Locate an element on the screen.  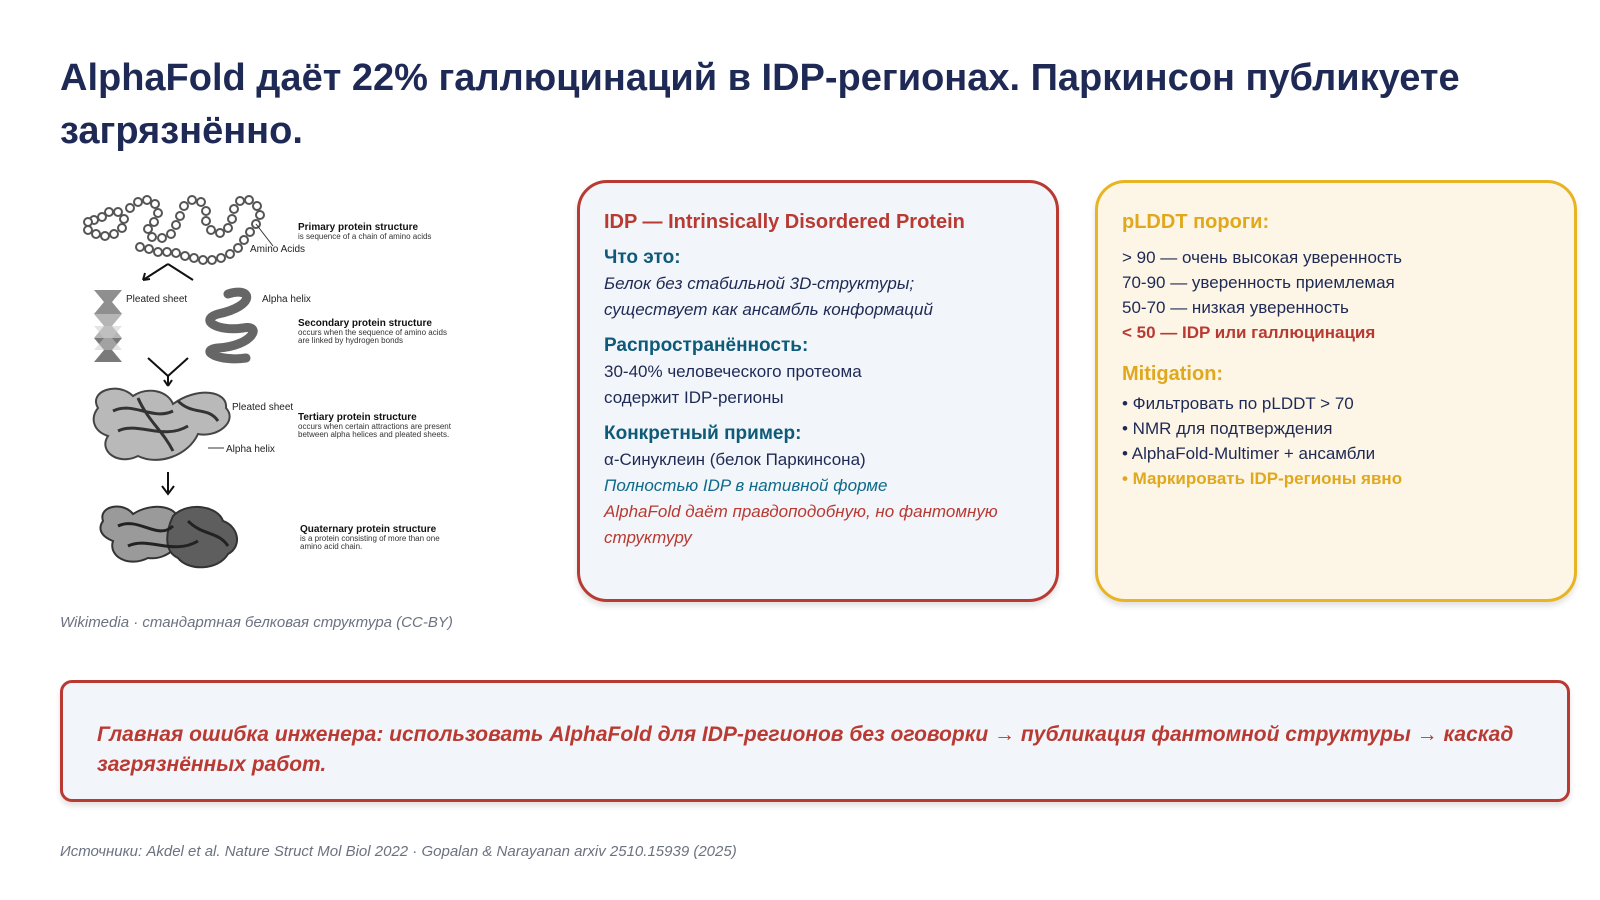
idp-prevalence-line-1: 30-40% человеческого протеома is located at coordinates (733, 371).